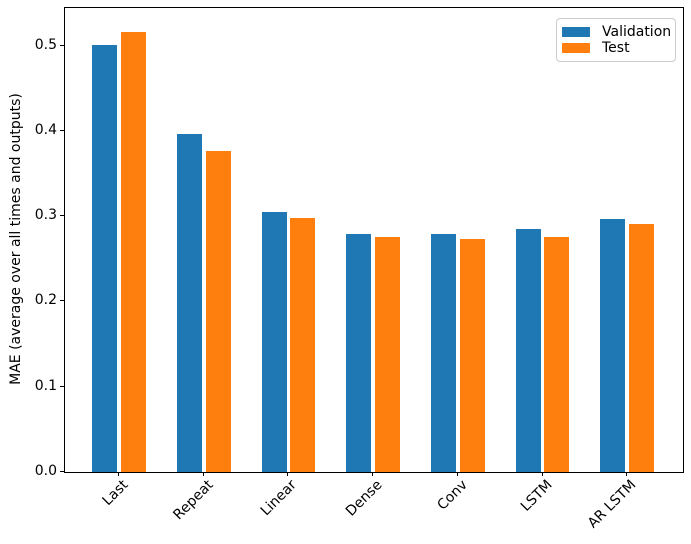 The width and height of the screenshot is (691, 544). Describe the element at coordinates (193, 500) in the screenshot. I see `x-tick-label-repeat: Repeat` at that location.